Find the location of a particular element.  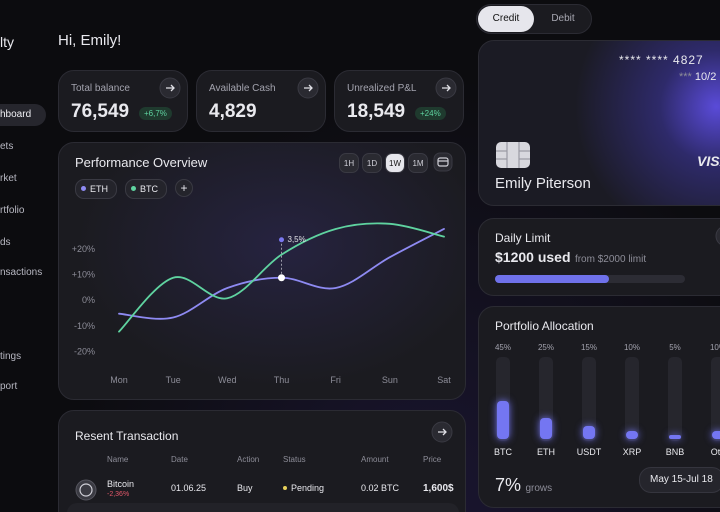

nav-item: ds is located at coordinates (5, 242).